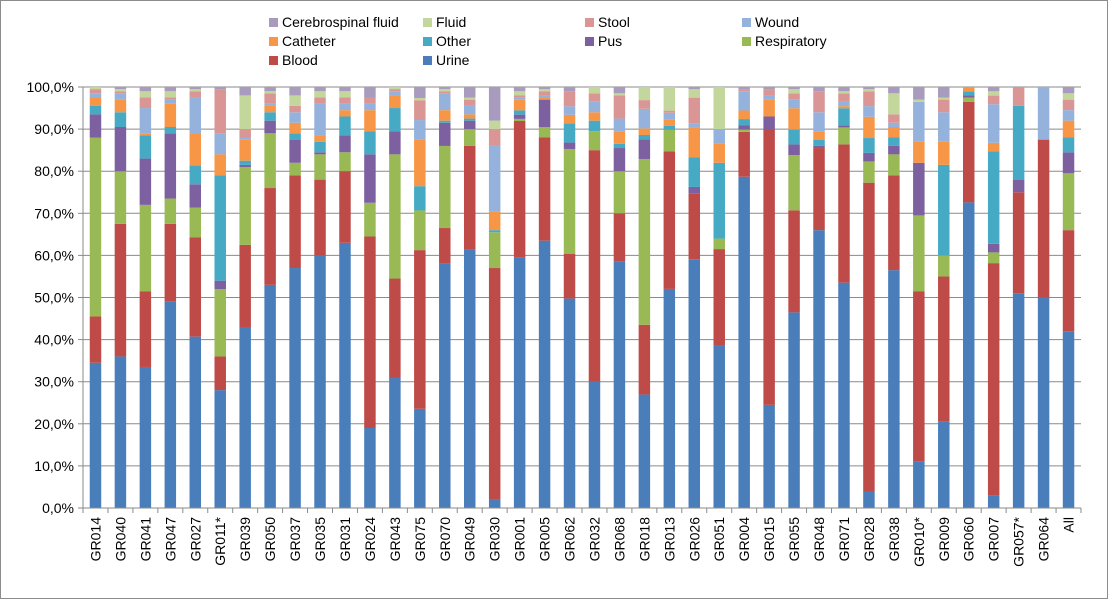  What do you see at coordinates (370, 143) in the screenshot?
I see `bar-segment-other-gr024` at bounding box center [370, 143].